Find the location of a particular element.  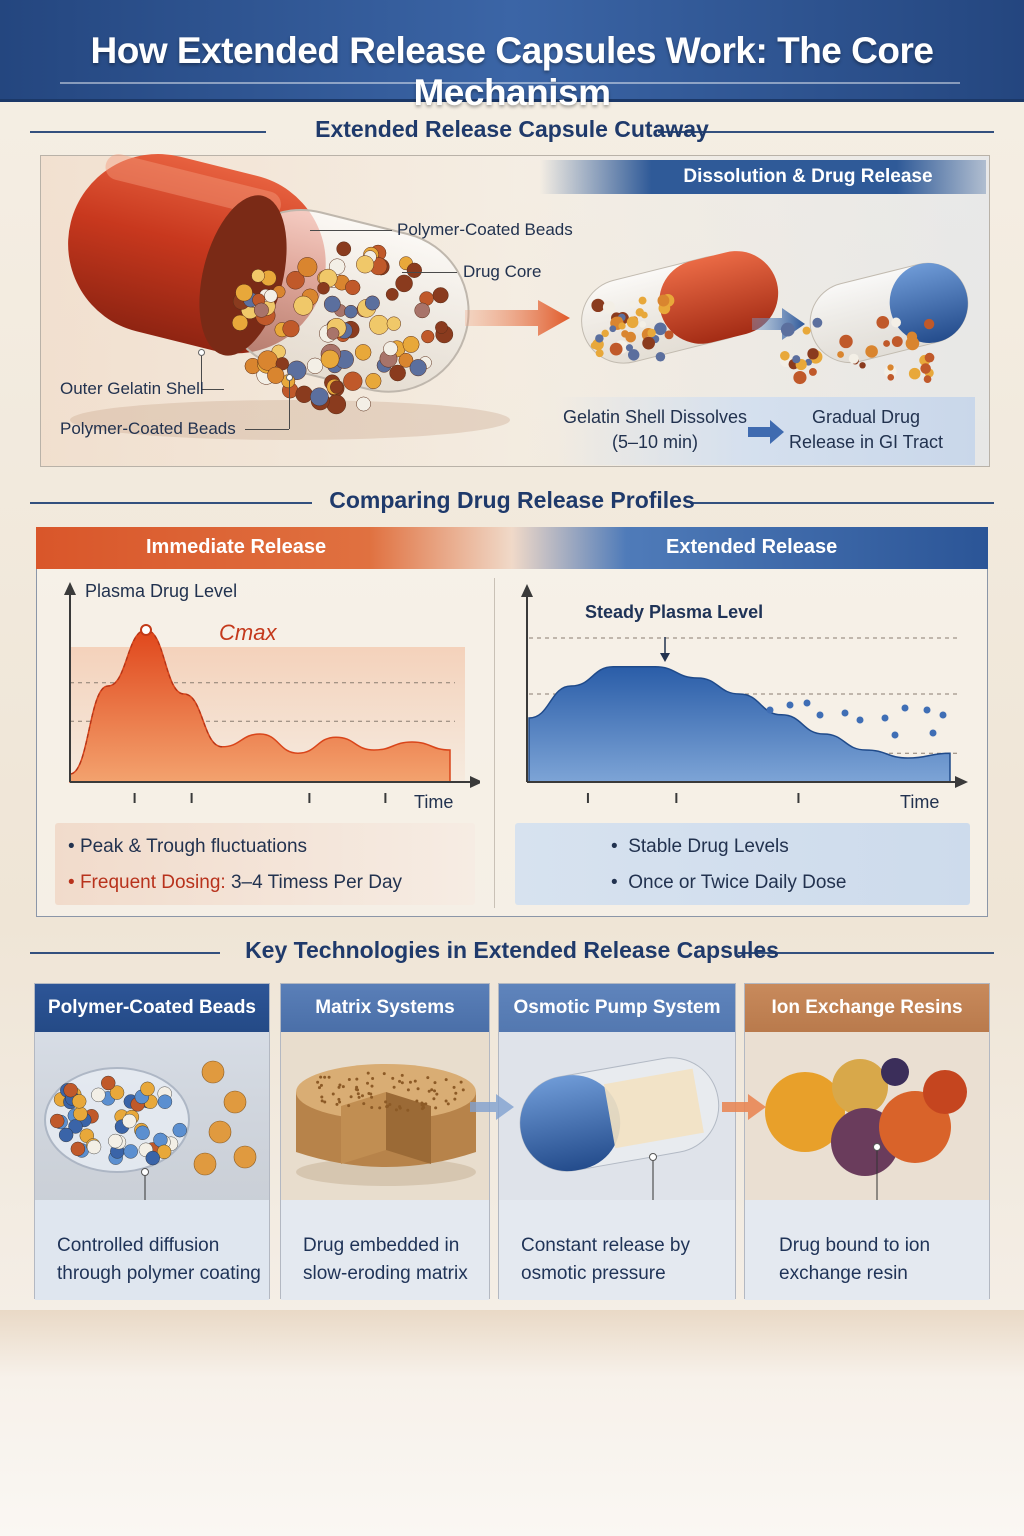

tech-card-description: Constant release by osmotic pressure is located at coordinates (617, 1250).